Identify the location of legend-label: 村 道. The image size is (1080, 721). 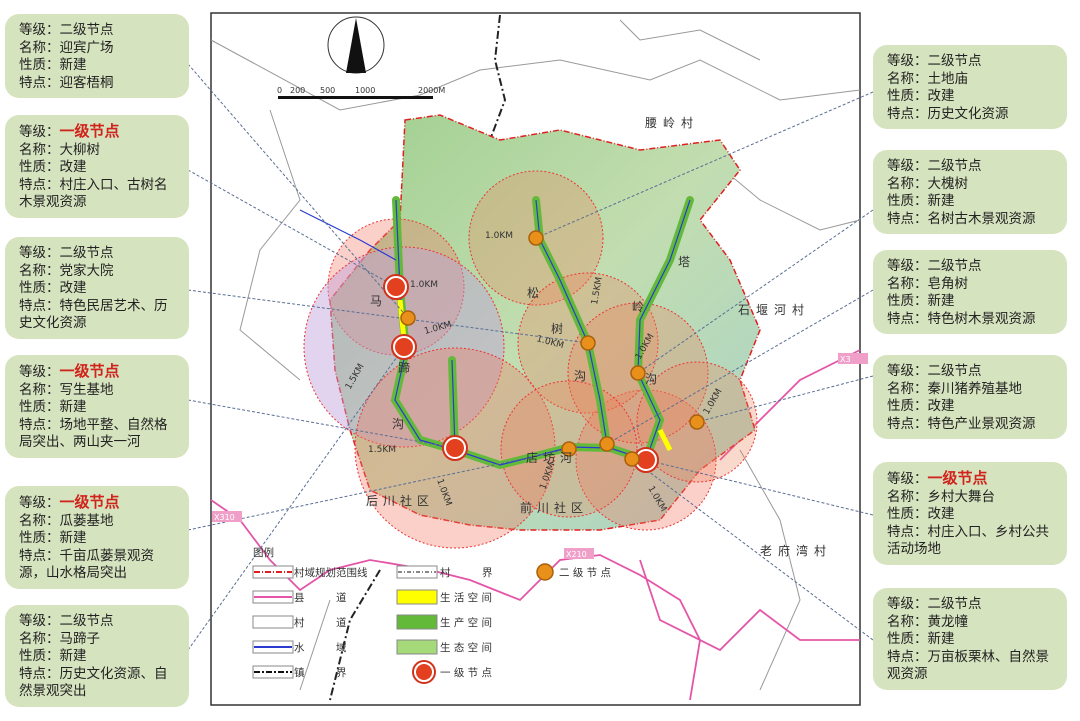
(320, 622).